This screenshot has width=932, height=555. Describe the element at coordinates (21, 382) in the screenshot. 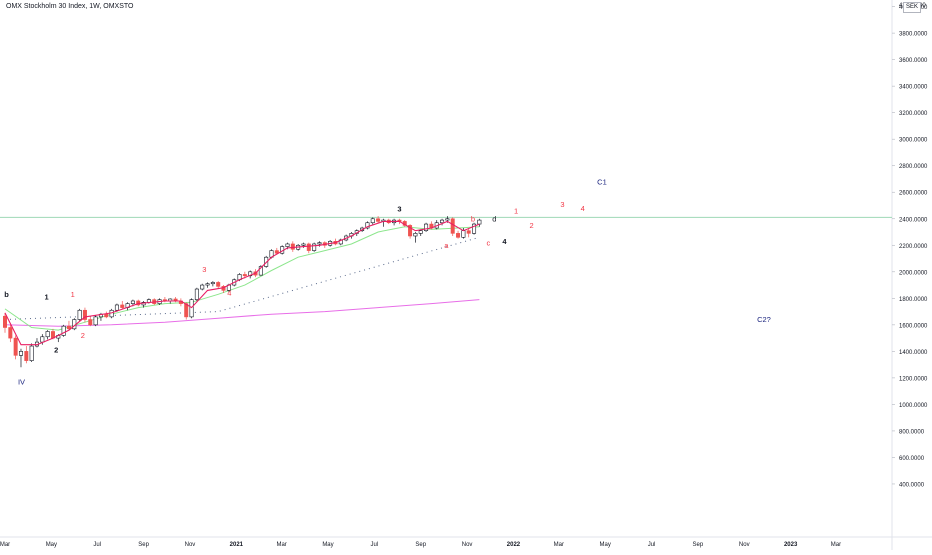

I see `wave-label: IV` at that location.